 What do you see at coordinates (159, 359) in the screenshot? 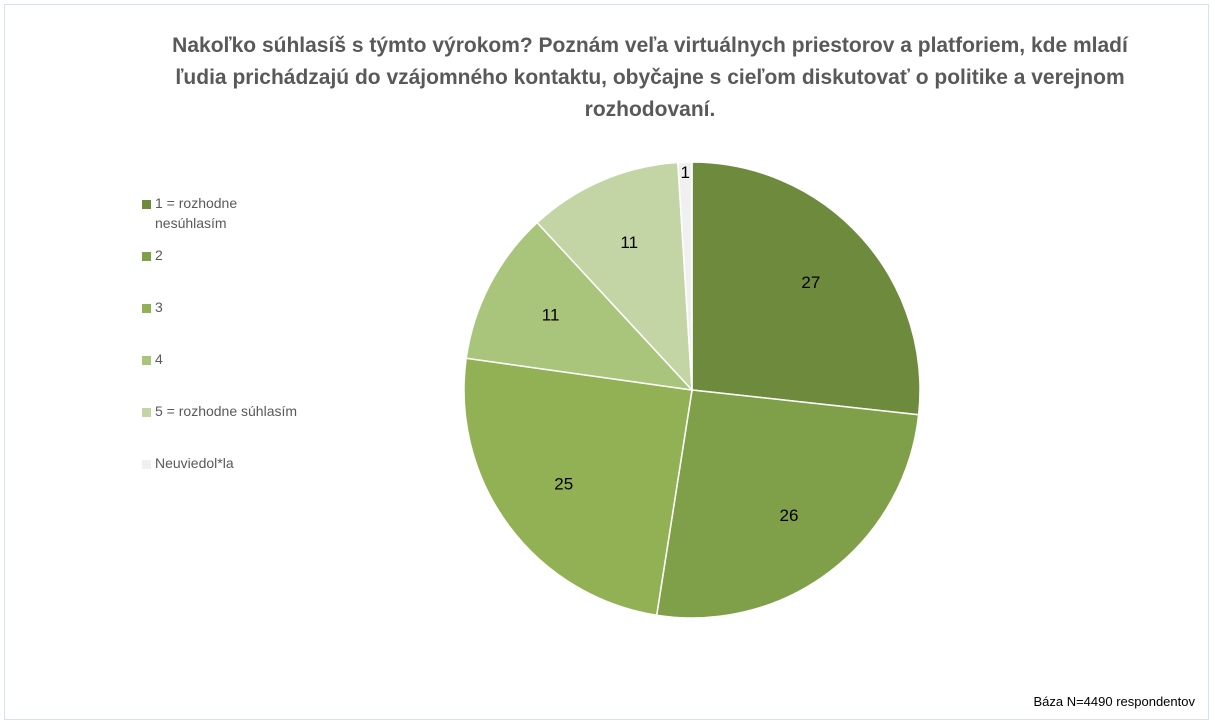
I see `legend-label: 4` at bounding box center [159, 359].